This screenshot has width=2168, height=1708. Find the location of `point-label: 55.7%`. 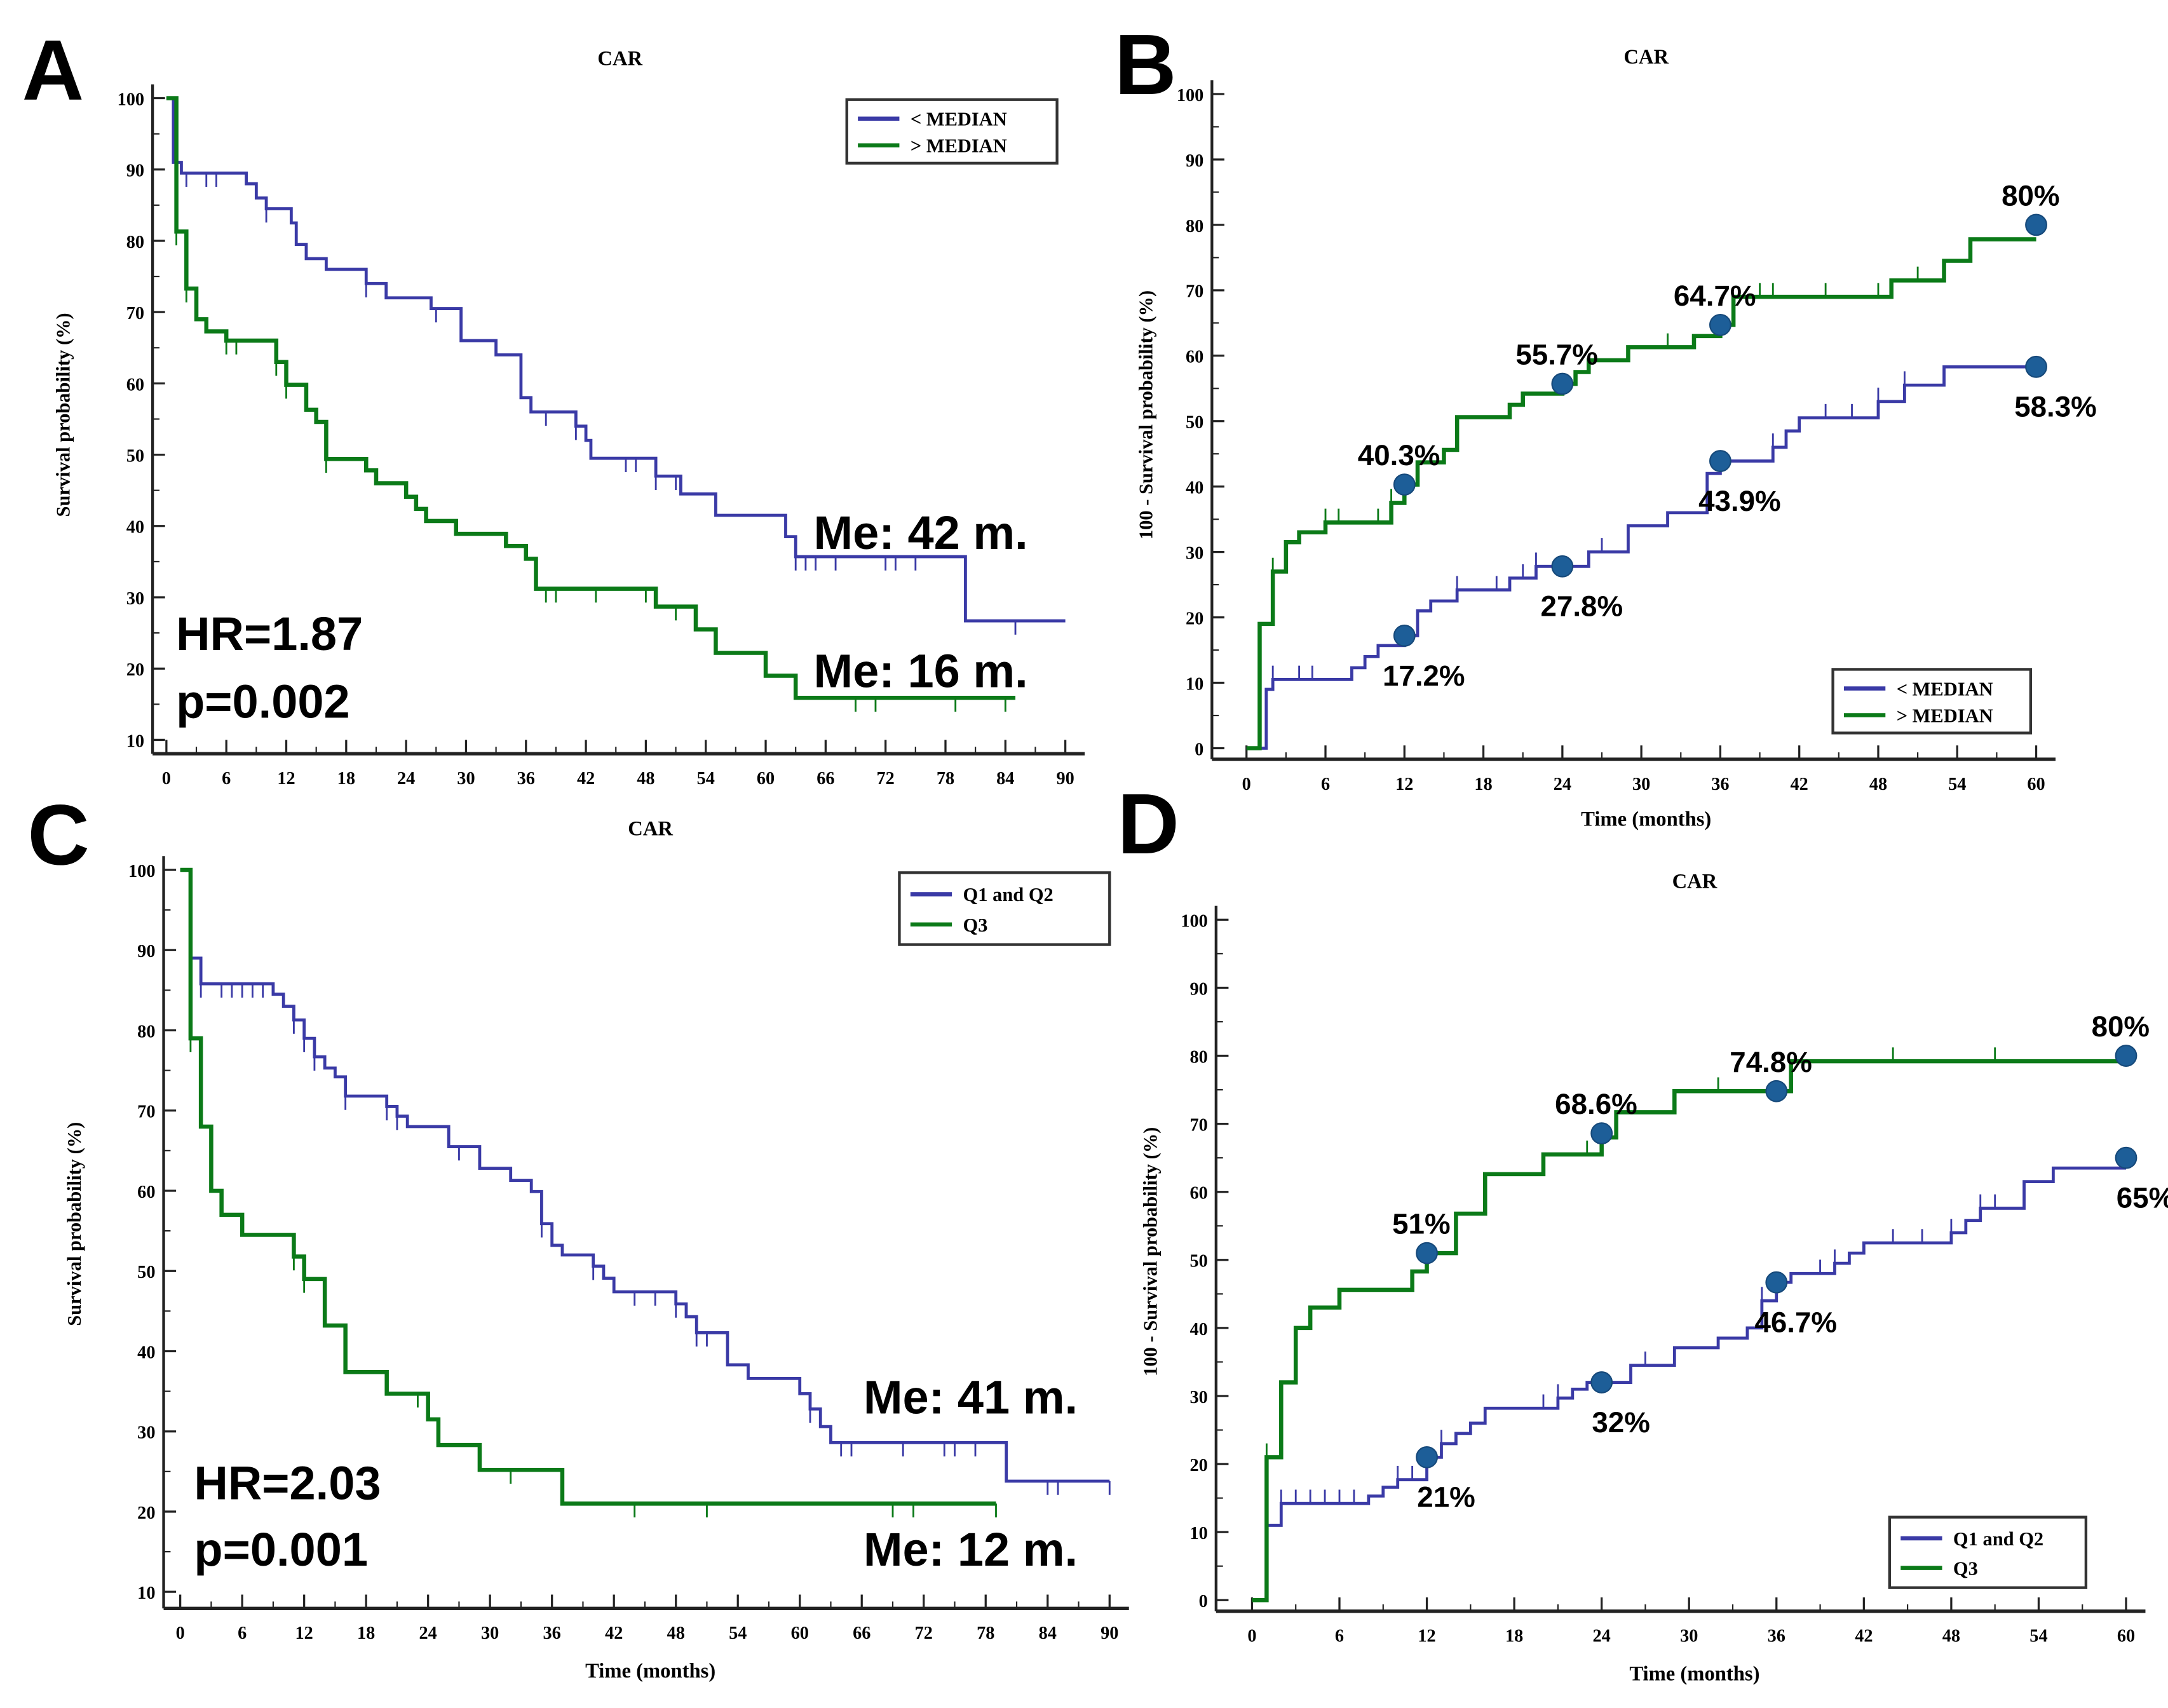

point-label: 55.7% is located at coordinates (1557, 355).